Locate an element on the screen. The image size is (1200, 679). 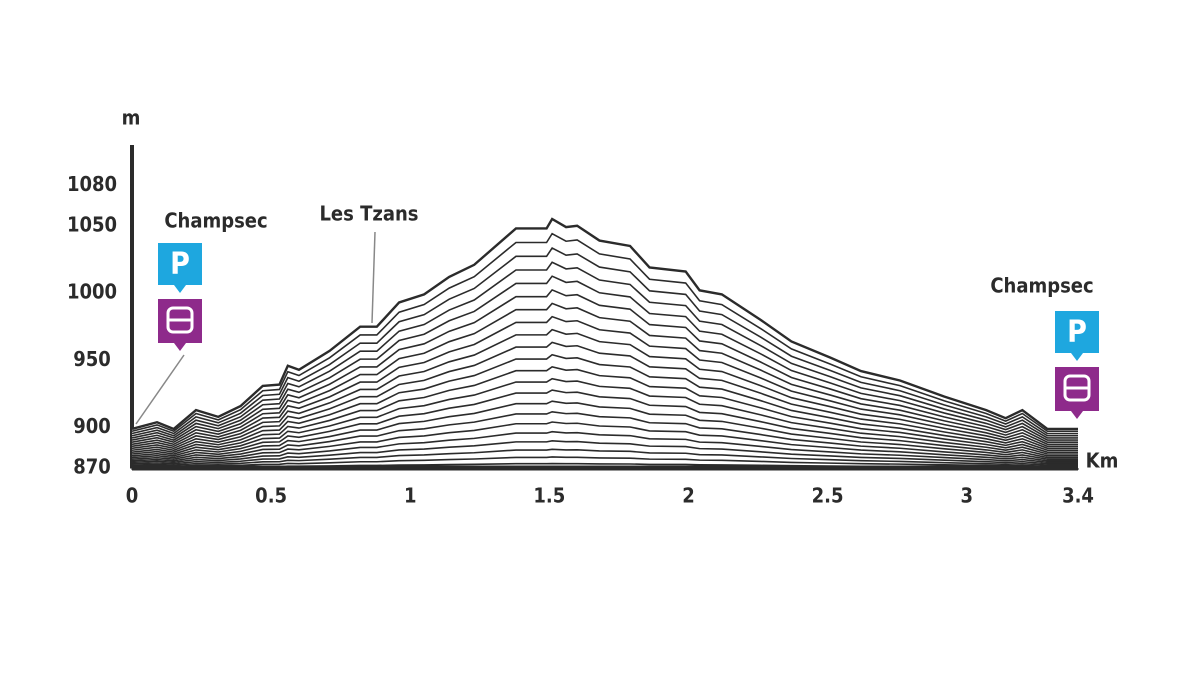
x-tick-label: 1 is located at coordinates (410, 496).